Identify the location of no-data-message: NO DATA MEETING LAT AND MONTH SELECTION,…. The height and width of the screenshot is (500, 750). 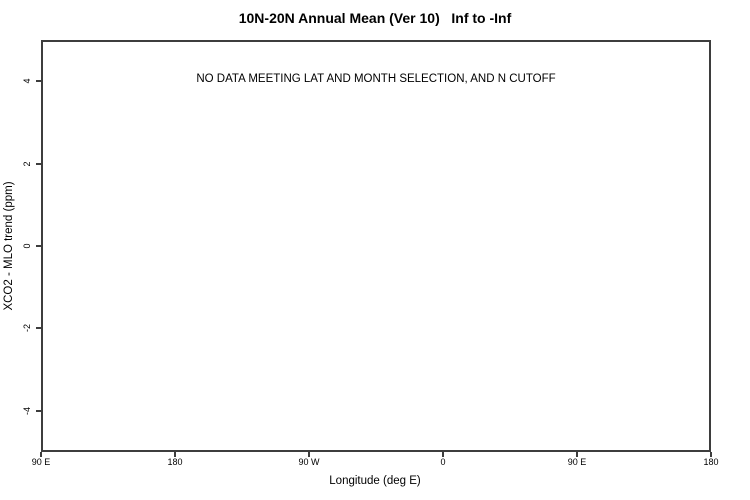
(376, 79).